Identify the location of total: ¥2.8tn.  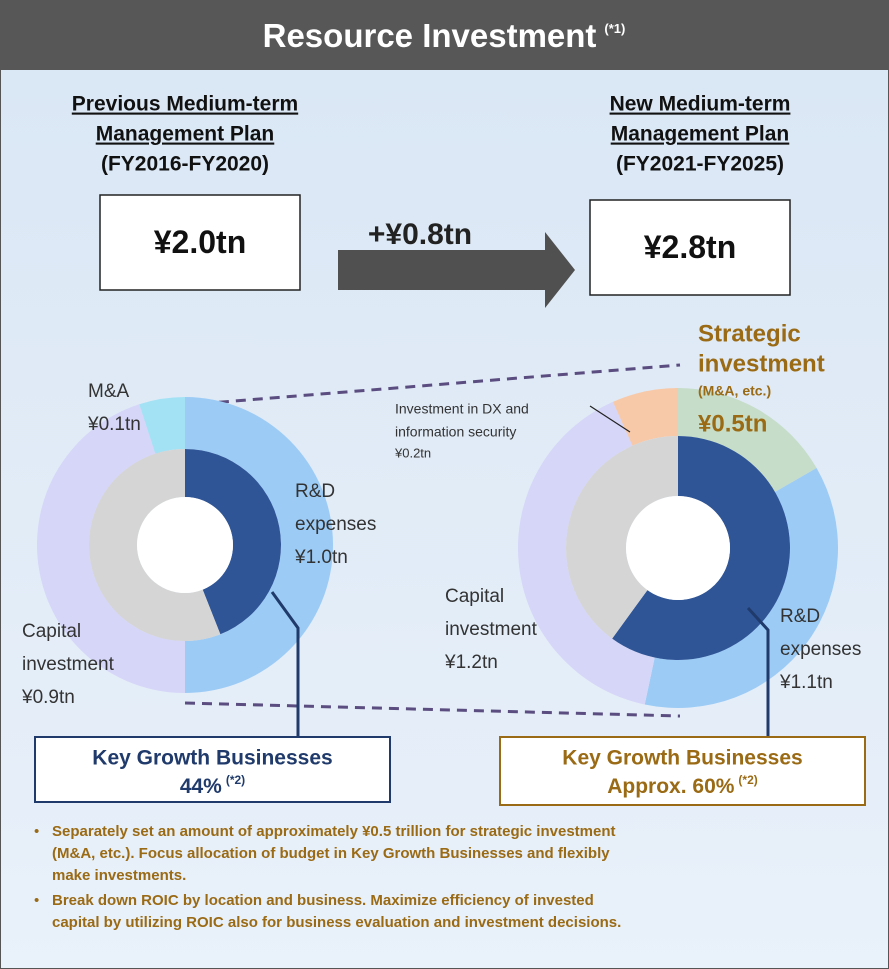
(690, 247).